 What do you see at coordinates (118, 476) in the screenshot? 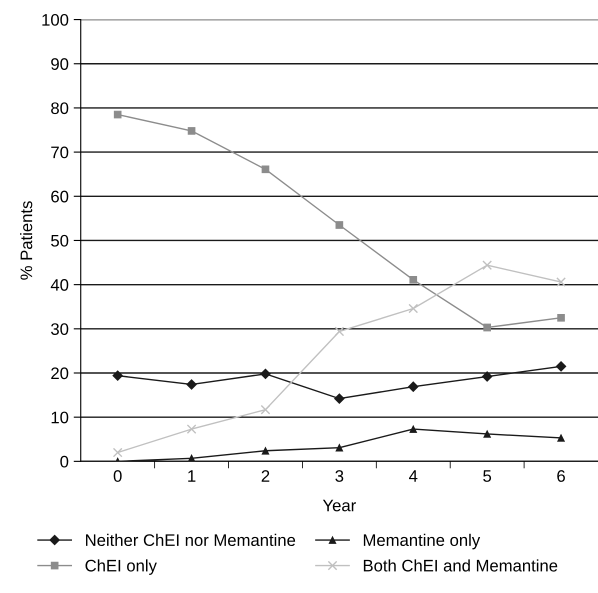
I see `x-tick-label: 0` at bounding box center [118, 476].